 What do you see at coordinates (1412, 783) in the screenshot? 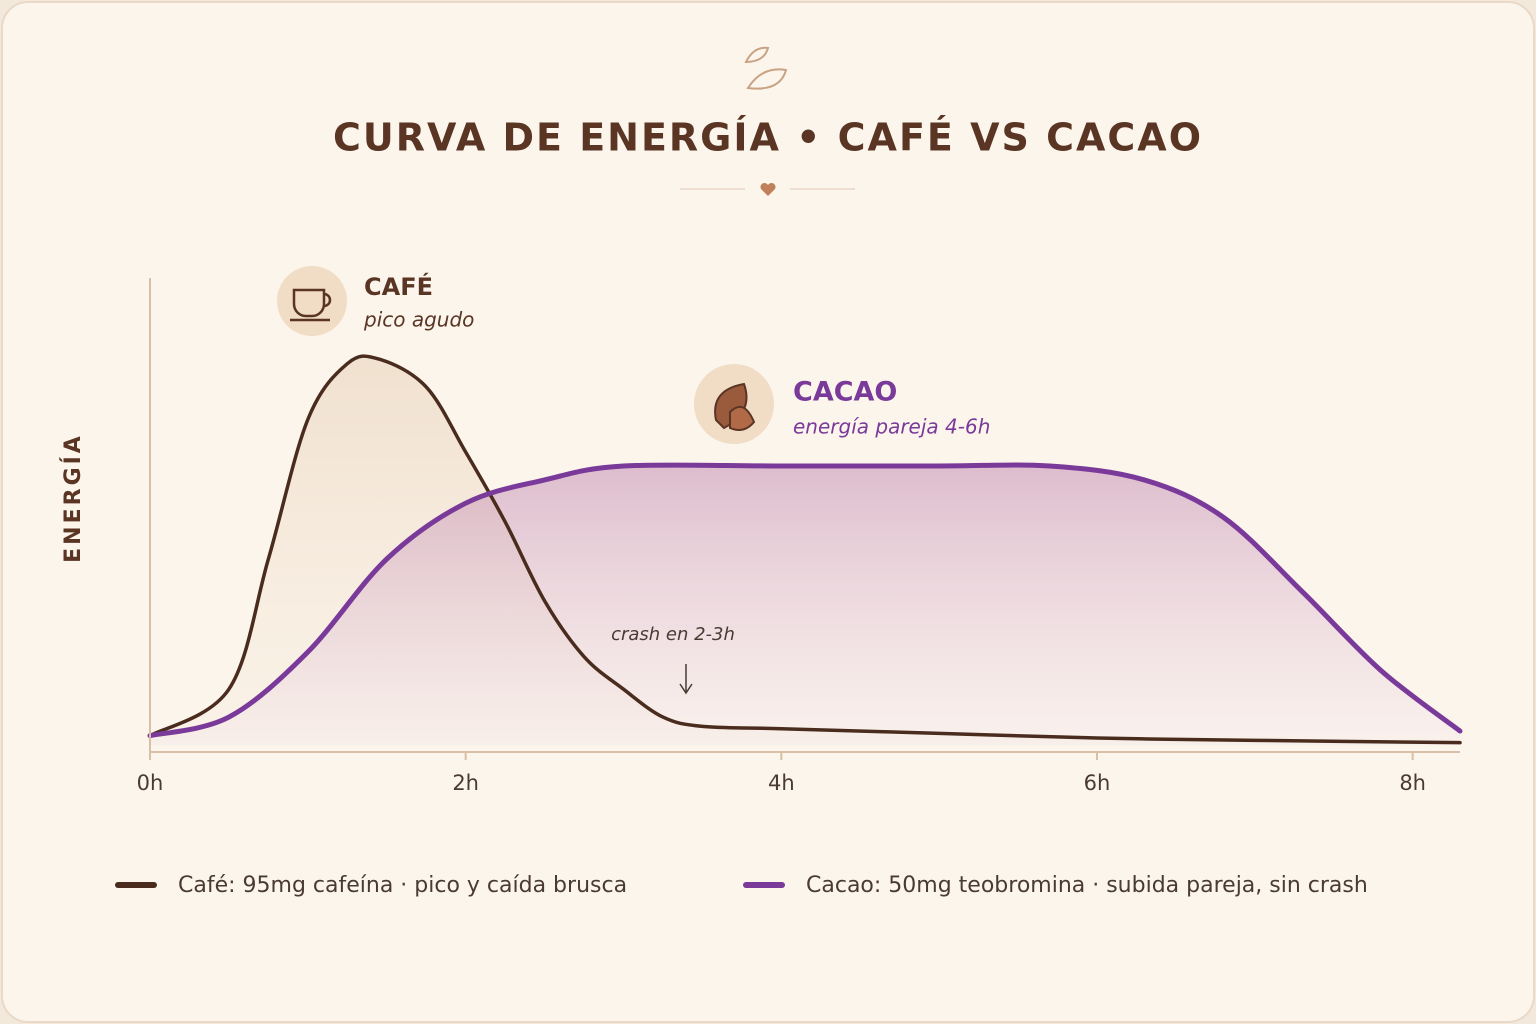
I see `x-tick-label: 8h` at bounding box center [1412, 783].